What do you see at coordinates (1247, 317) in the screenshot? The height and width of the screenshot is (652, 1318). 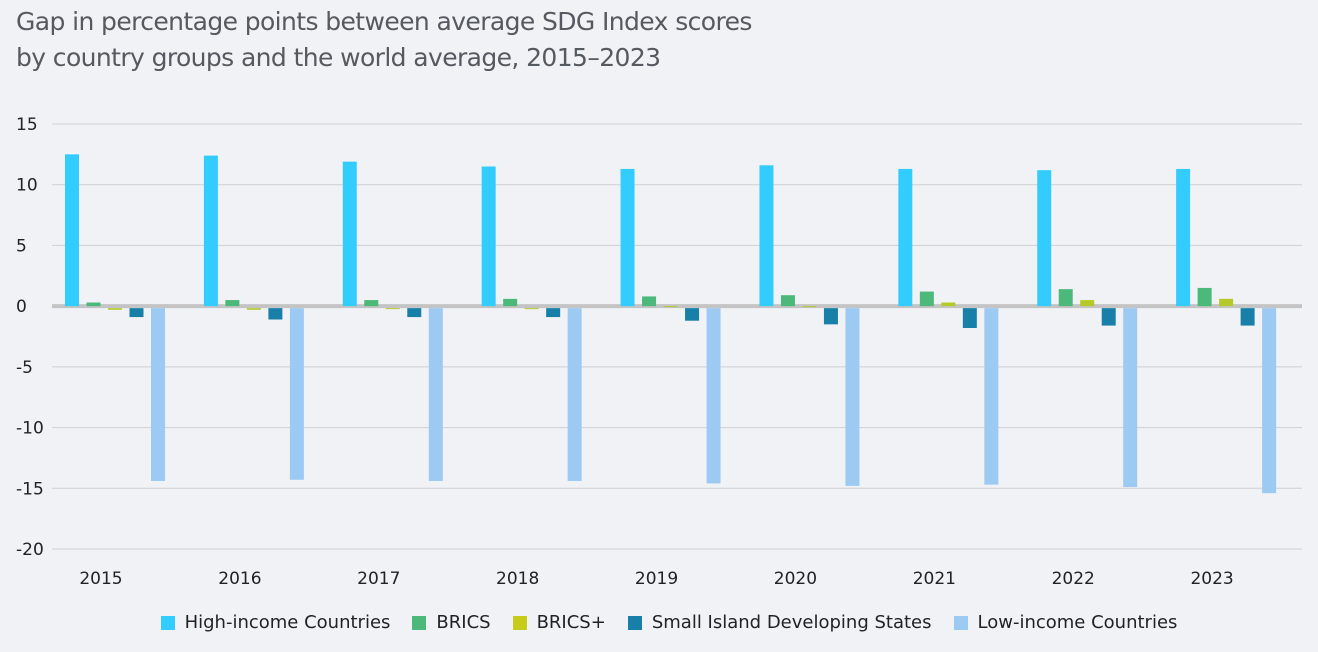 I see `bar-small-island-developing-states-2023` at bounding box center [1247, 317].